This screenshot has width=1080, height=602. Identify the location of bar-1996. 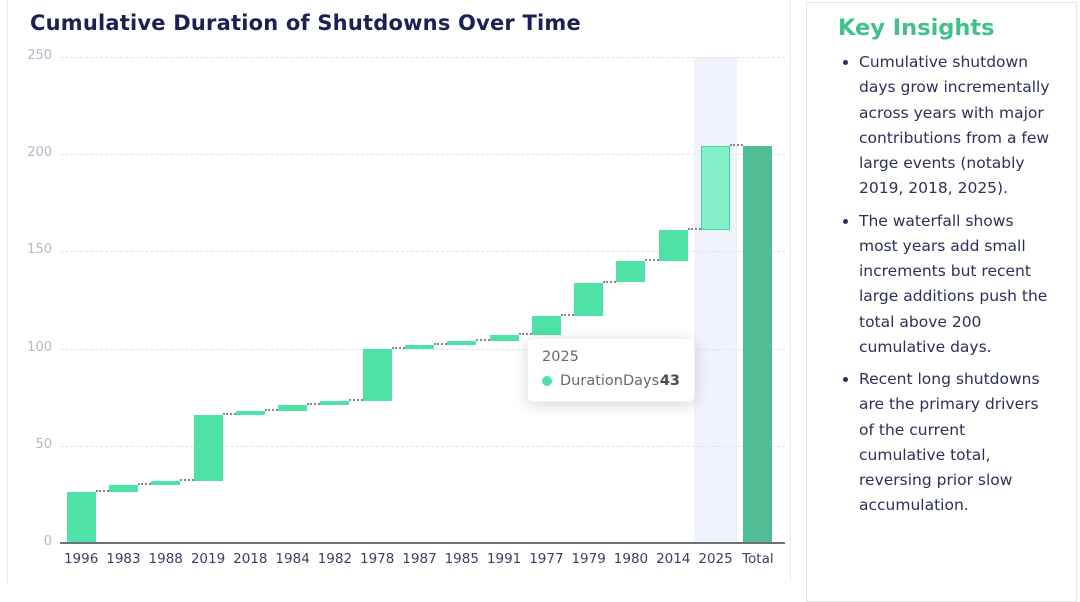
(81, 517).